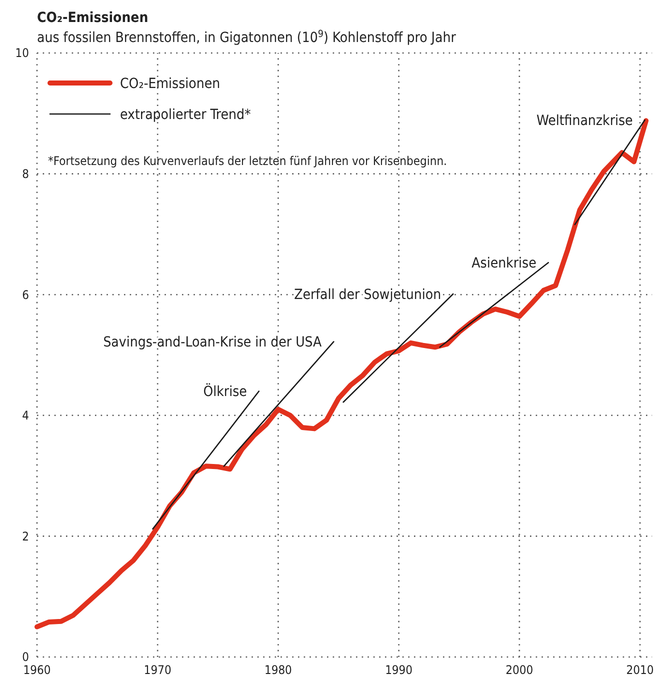  What do you see at coordinates (170, 84) in the screenshot?
I see `legend-label: CO₂-Emissionen` at bounding box center [170, 84].